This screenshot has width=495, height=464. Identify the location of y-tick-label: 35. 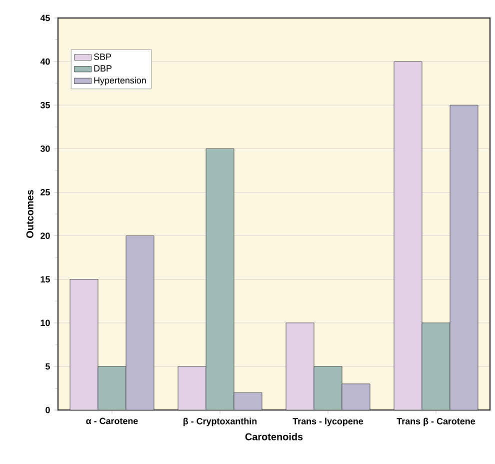
(45, 105).